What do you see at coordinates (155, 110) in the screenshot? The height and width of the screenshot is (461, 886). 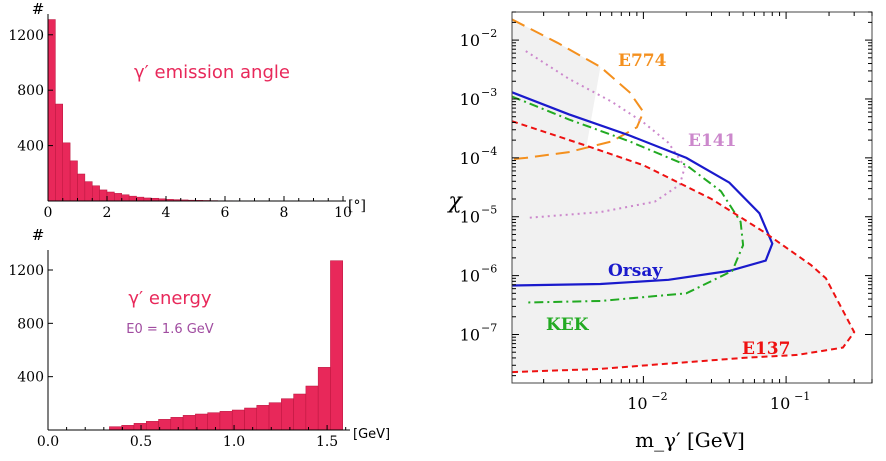 I see `emission-angle-bars` at bounding box center [155, 110].